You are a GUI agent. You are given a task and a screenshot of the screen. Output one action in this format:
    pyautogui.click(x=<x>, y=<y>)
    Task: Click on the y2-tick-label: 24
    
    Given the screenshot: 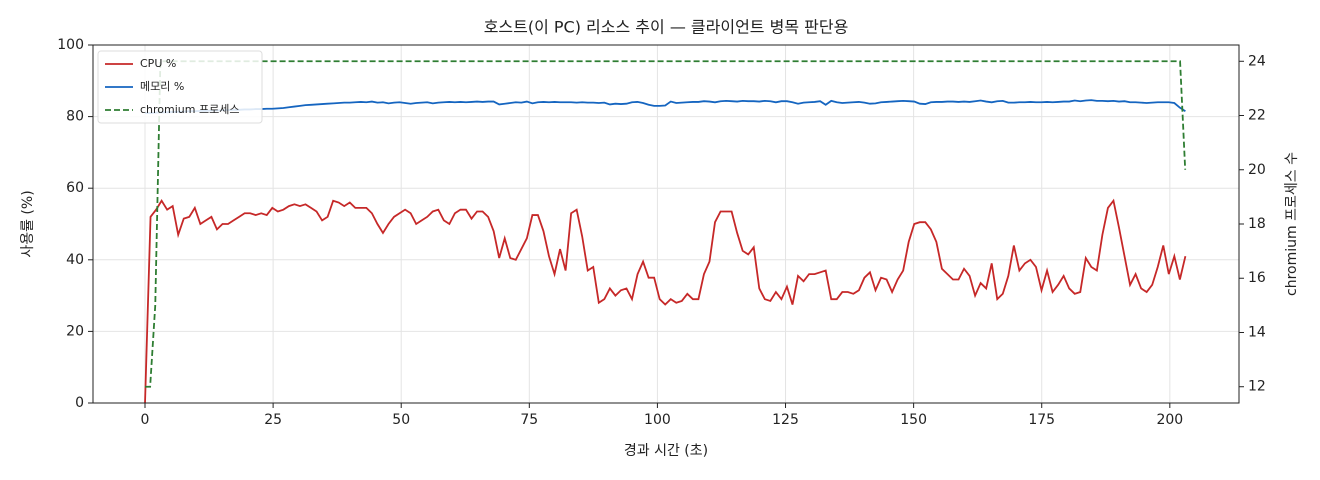 What is the action you would take?
    pyautogui.click(x=1257, y=61)
    